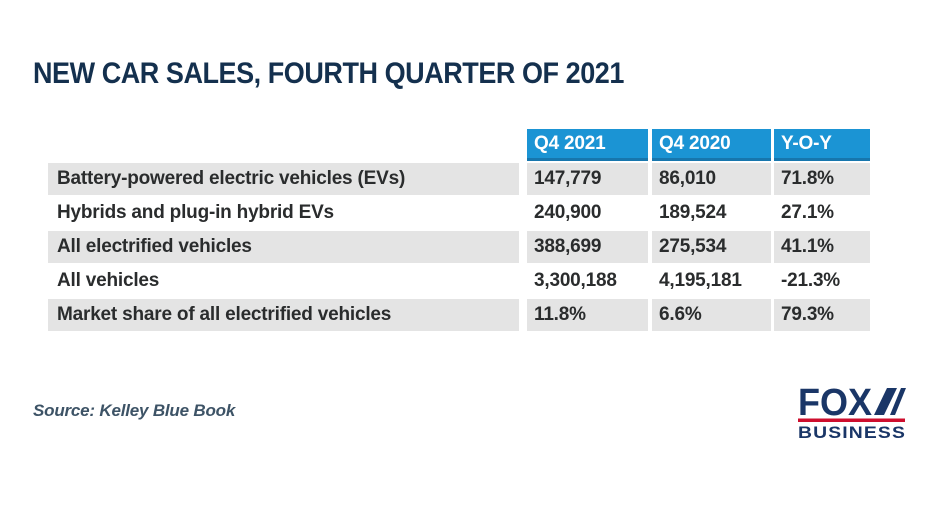  Describe the element at coordinates (108, 280) in the screenshot. I see `row-label: All vehicles` at that location.